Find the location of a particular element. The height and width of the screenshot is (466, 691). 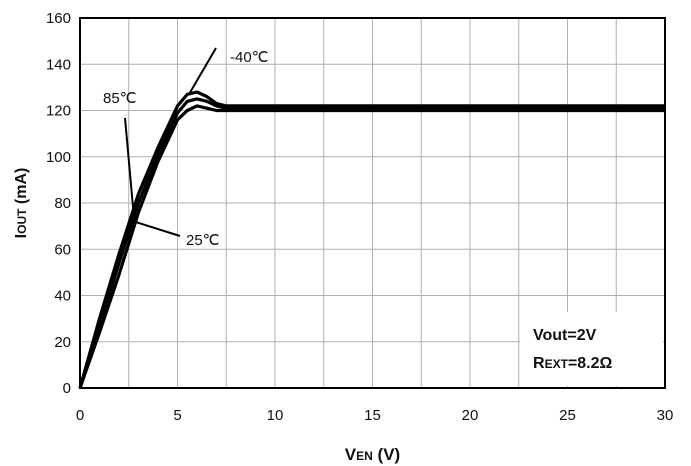

condition-vout: Vout=2V is located at coordinates (565, 335).